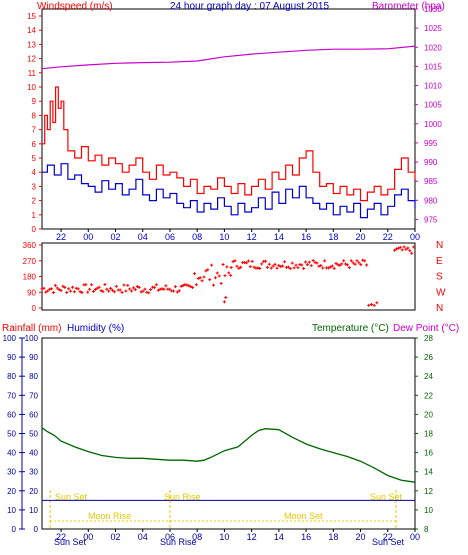 The image size is (468, 555). Describe the element at coordinates (31, 292) in the screenshot. I see `direction-ytick-label: 90` at that location.